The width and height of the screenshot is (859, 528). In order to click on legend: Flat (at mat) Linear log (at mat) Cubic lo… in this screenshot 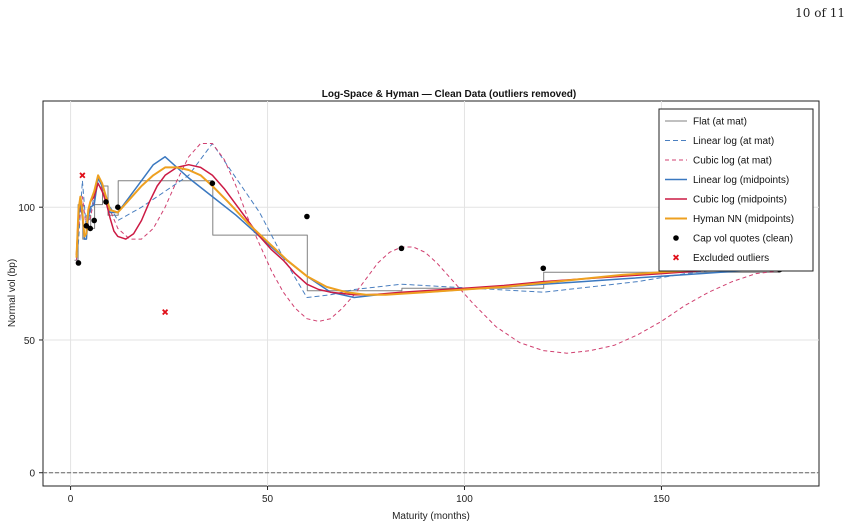, I will do `click(736, 190)`.